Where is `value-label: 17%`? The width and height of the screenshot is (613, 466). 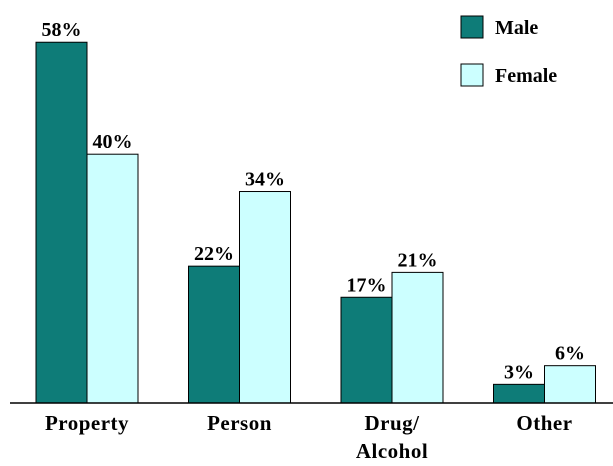 value-label: 17% is located at coordinates (367, 285).